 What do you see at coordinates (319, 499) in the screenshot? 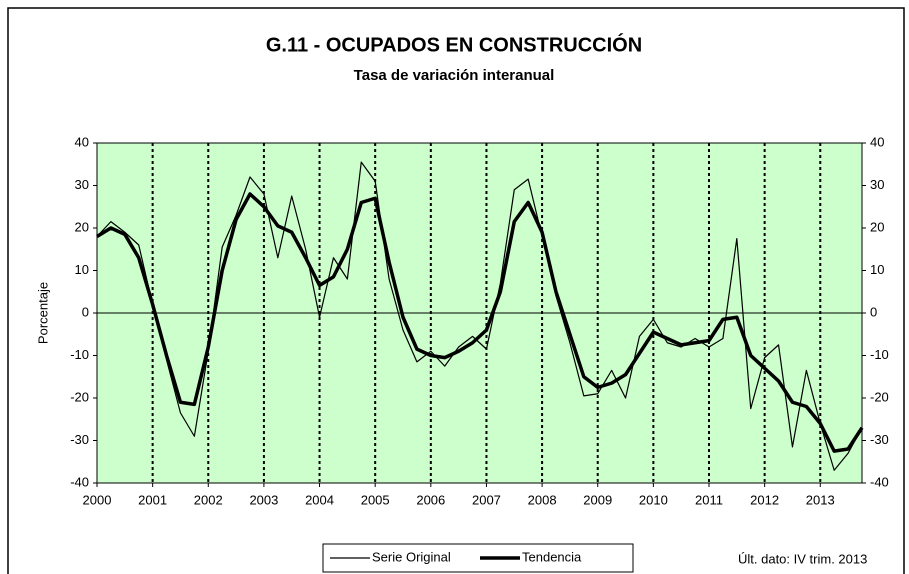
I see `x-tick-label: 2004` at bounding box center [319, 499].